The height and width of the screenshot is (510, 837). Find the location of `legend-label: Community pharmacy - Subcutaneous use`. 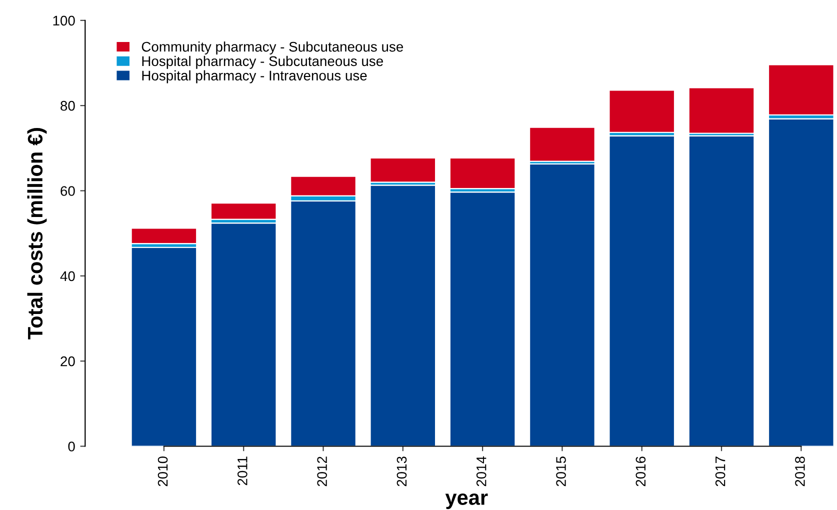

legend-label: Community pharmacy - Subcutaneous use is located at coordinates (273, 47).